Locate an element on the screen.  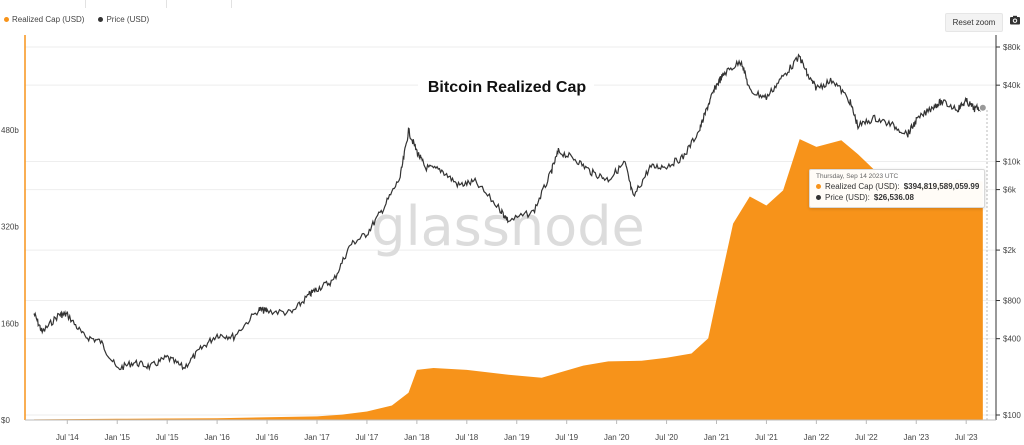
left-axis-ticks: $0 160b 320b 480b is located at coordinates (10, 275).